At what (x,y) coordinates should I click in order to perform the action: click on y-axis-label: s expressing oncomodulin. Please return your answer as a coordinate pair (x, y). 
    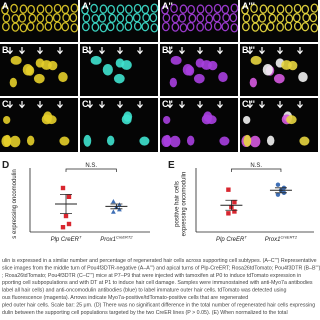
    Looking at the image, I should click on (15, 203).